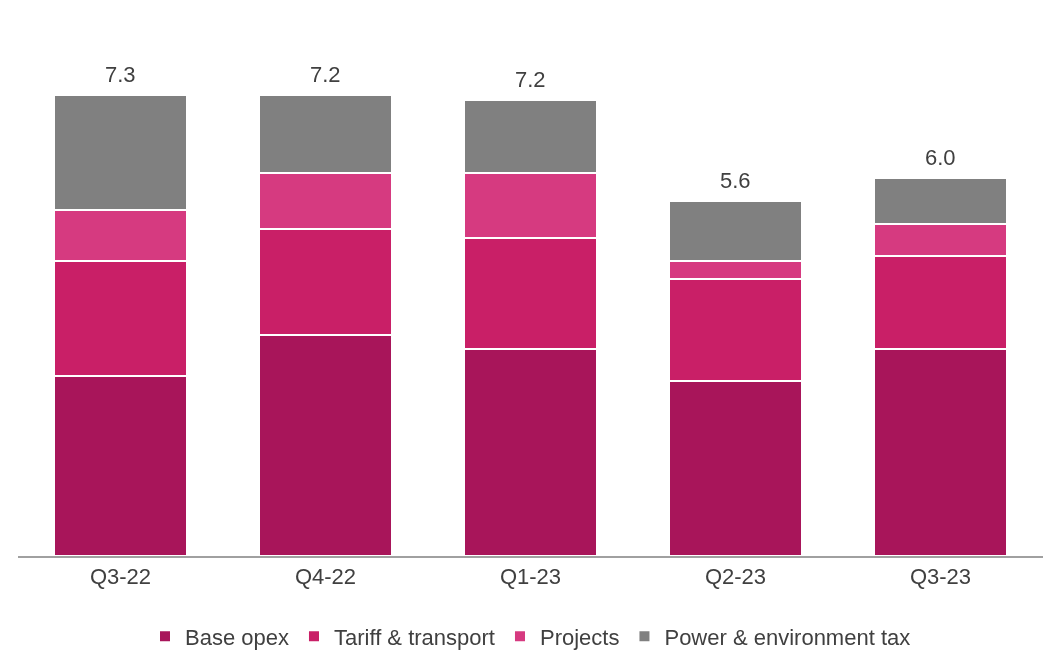 This screenshot has width=1061, height=670. Describe the element at coordinates (735, 180) in the screenshot. I see `annotation: 5.6` at that location.